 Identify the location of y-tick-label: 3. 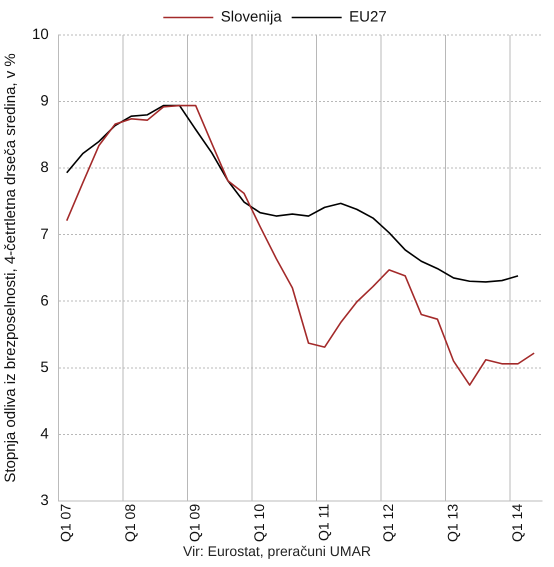
(44, 501).